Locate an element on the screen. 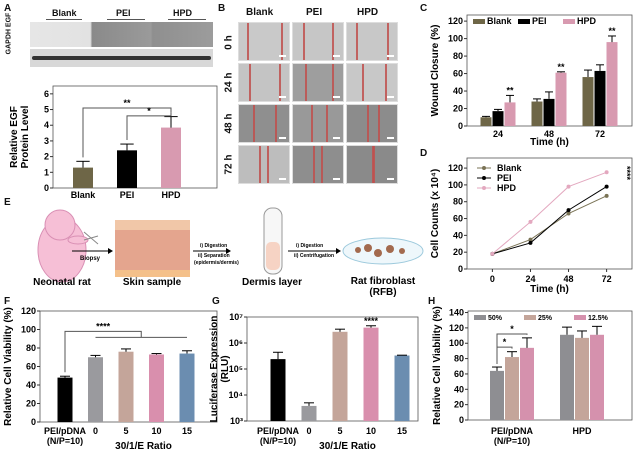 The height and width of the screenshot is (455, 639). y-tick-label: 2 is located at coordinates (46, 157).